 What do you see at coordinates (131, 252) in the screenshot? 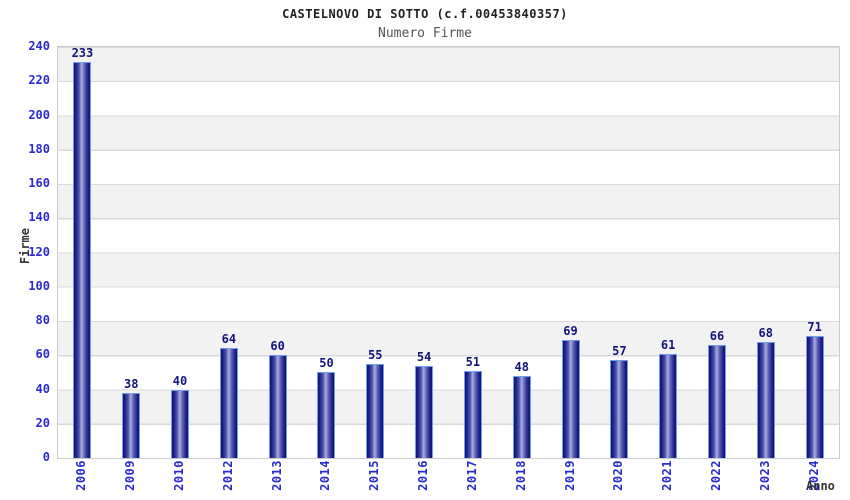
I see `bar-column: 38` at bounding box center [131, 252].